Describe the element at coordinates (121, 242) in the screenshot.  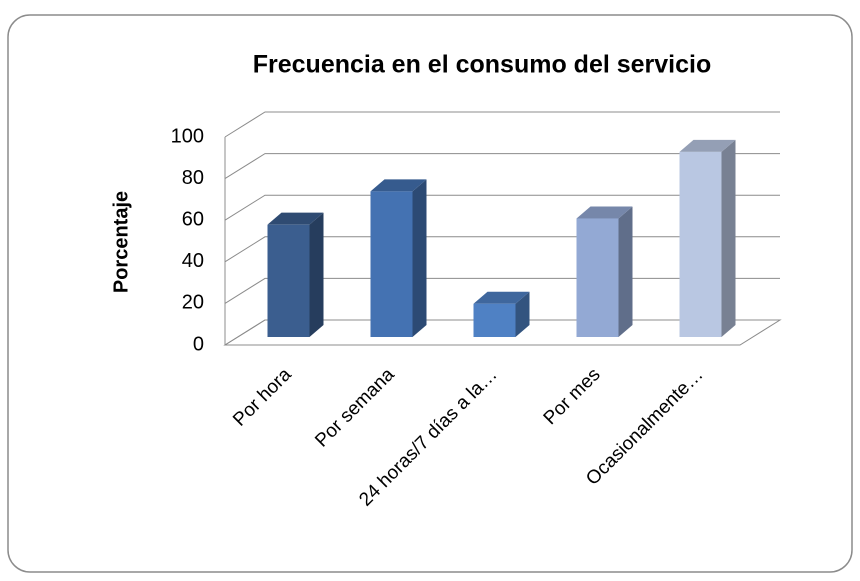
I see `y-axis-label: Porcentaje` at that location.